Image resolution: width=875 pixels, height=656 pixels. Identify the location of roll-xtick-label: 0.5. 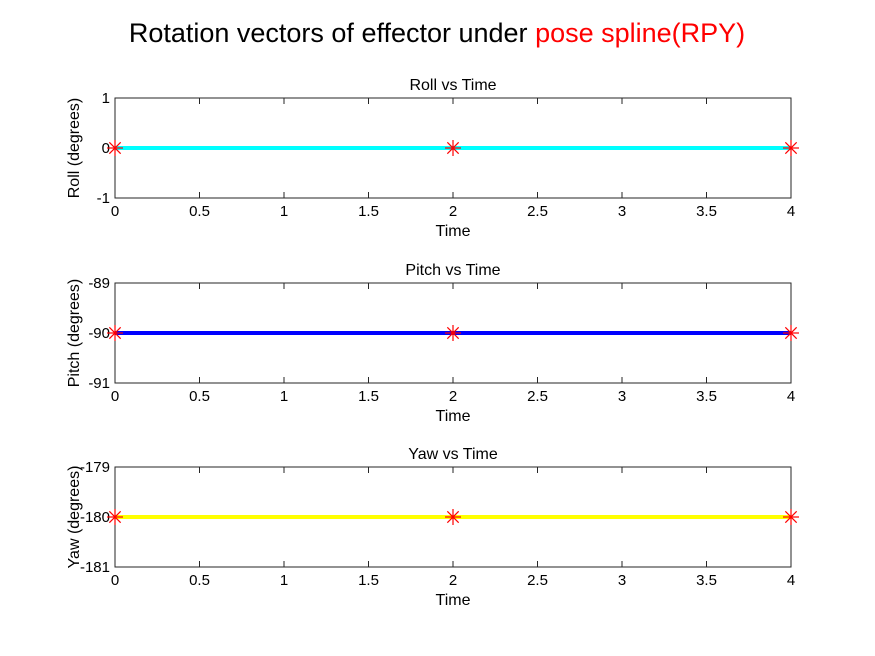
(199, 211).